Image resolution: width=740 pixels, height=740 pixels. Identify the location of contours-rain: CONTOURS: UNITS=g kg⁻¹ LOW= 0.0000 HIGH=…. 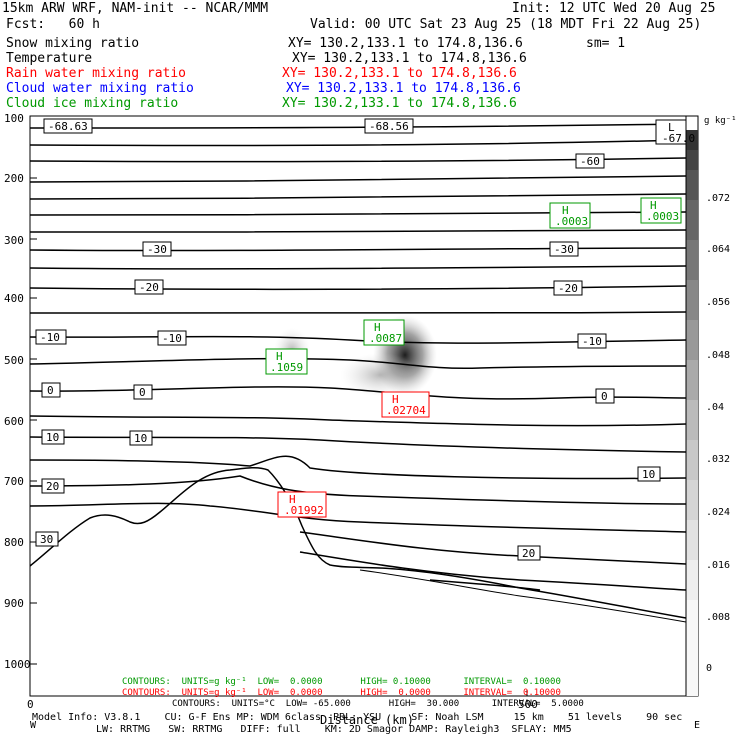
(341, 693).